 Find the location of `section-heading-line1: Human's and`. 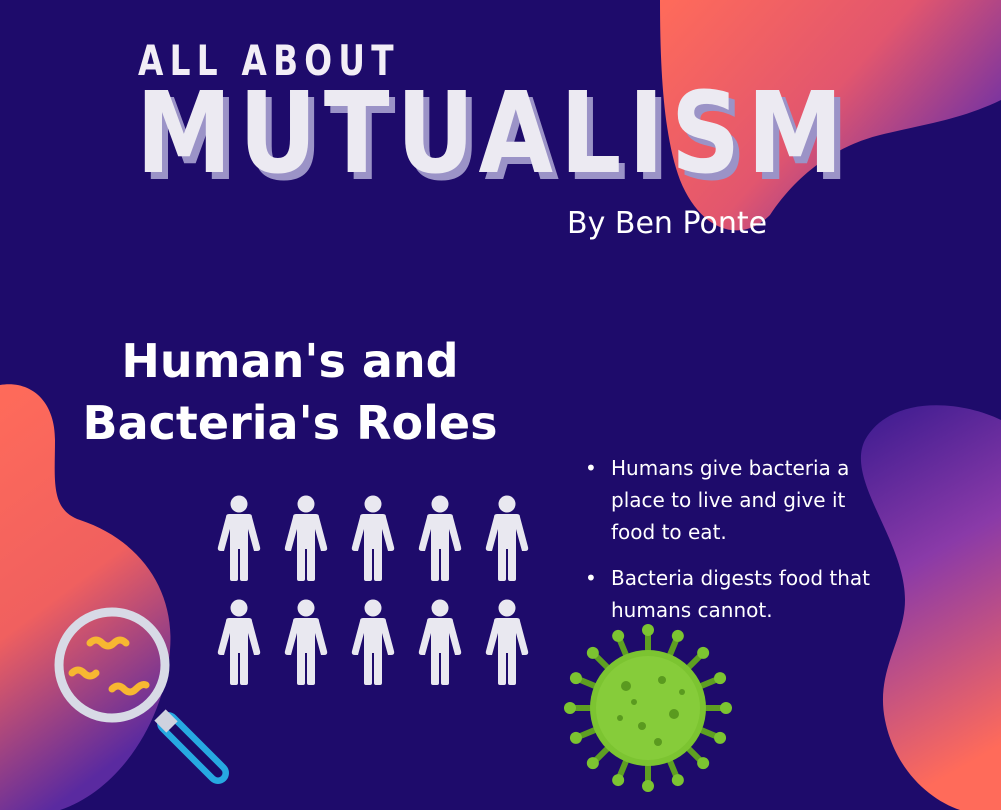

section-heading-line1: Human's and is located at coordinates (290, 361).